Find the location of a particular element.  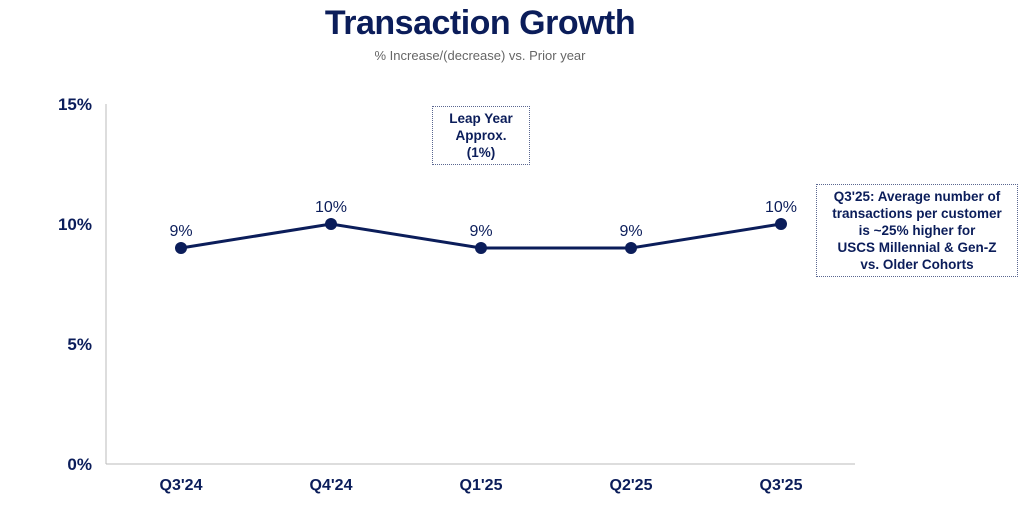

y-tick-label: 0% is located at coordinates (79, 464).